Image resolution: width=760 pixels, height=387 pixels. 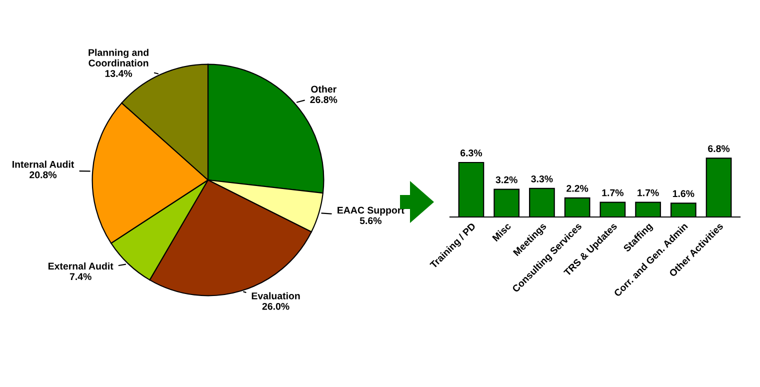 What do you see at coordinates (683, 194) in the screenshot?
I see `data-label: 1.6%` at bounding box center [683, 194].